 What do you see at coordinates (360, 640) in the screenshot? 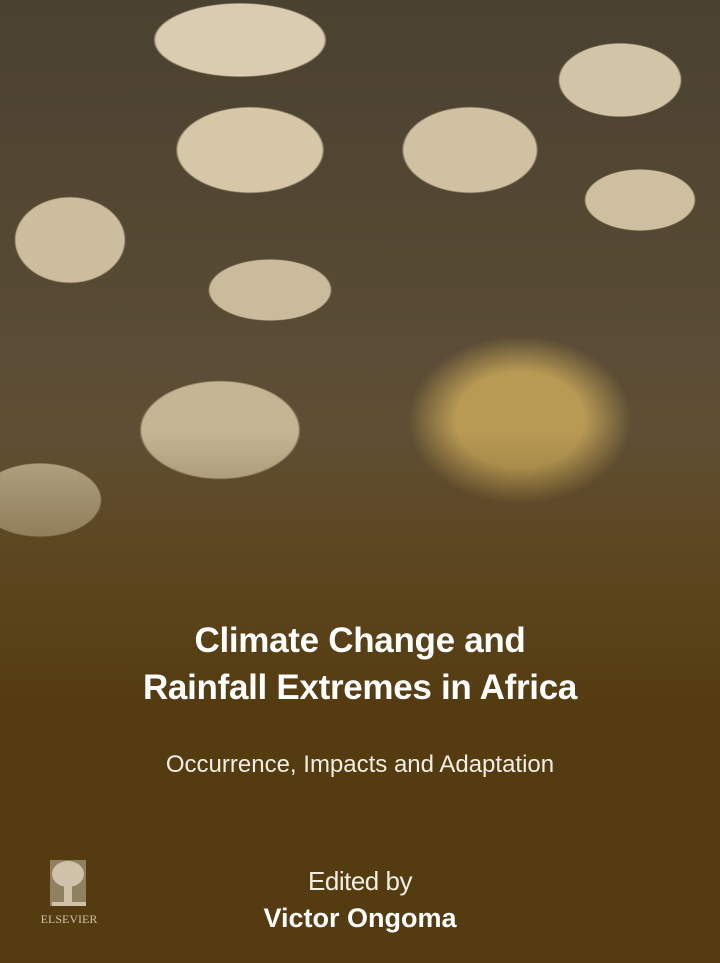
I see `title-line-1: Climate Change and` at bounding box center [360, 640].